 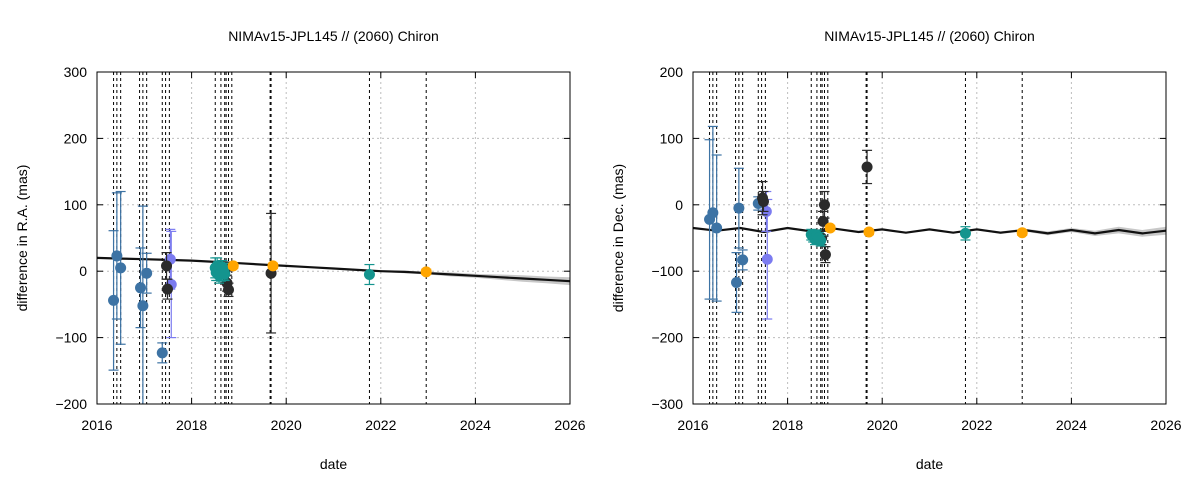 I want to click on y-axis-label: difference in R.A. (mas), so click(x=22, y=238).